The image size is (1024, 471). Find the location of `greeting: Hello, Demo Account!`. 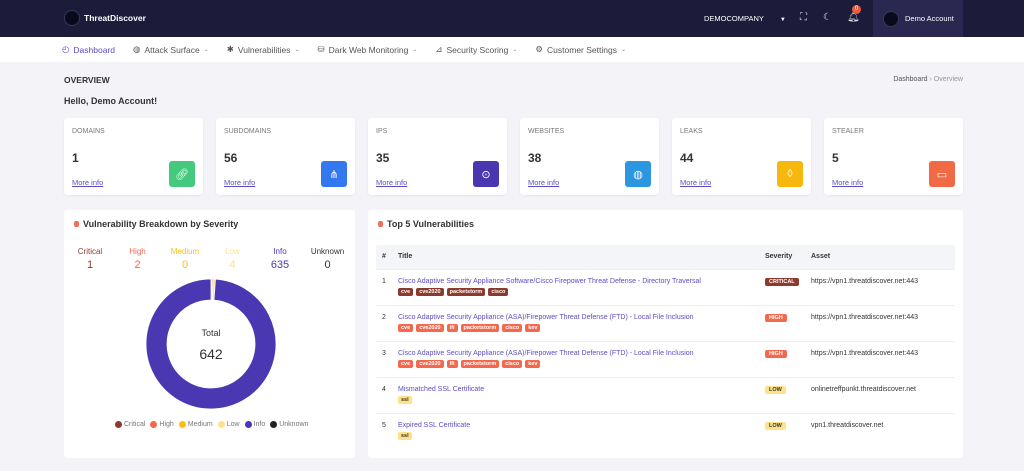

greeting: Hello, Demo Account! is located at coordinates (111, 101).